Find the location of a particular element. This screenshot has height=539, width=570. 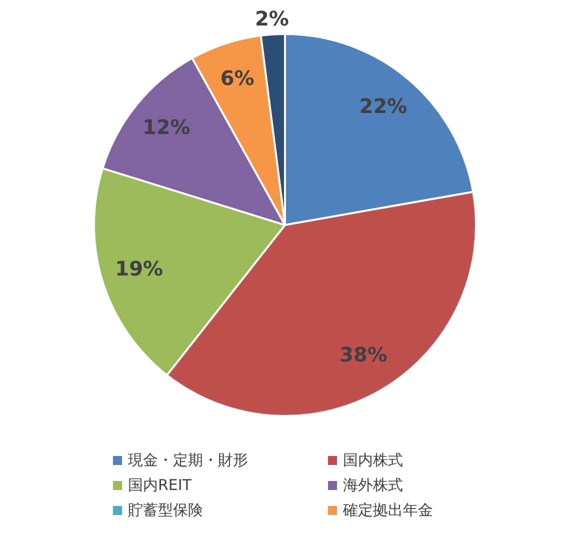

legend-label: 国内株式 is located at coordinates (373, 460).